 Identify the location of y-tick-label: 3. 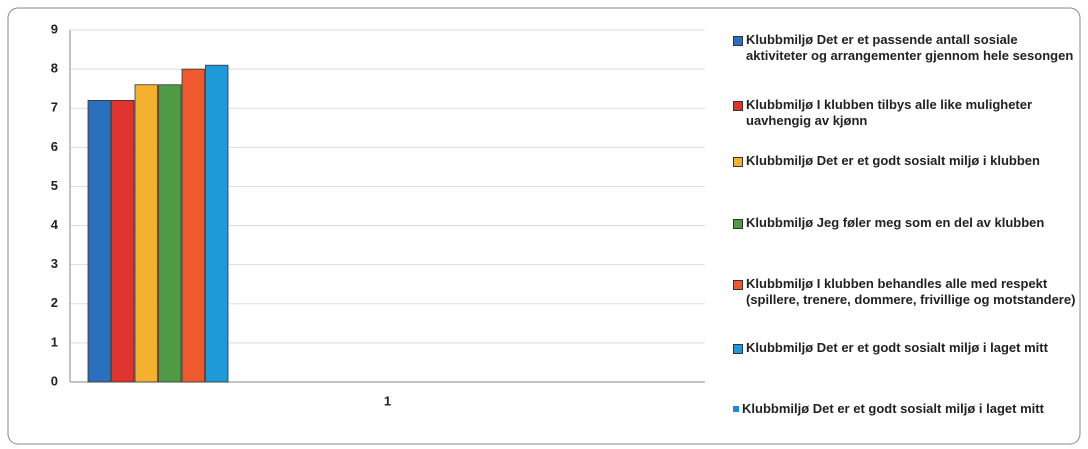
(54, 263).